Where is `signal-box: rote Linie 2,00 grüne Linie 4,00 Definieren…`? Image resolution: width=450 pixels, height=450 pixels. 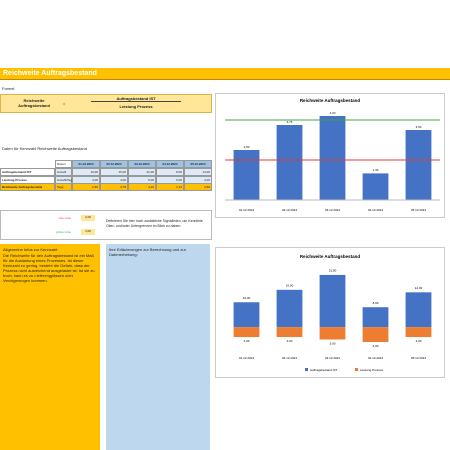 signal-box: rote Linie 2,00 grüne Linie 4,00 Definieren… is located at coordinates (106, 225).